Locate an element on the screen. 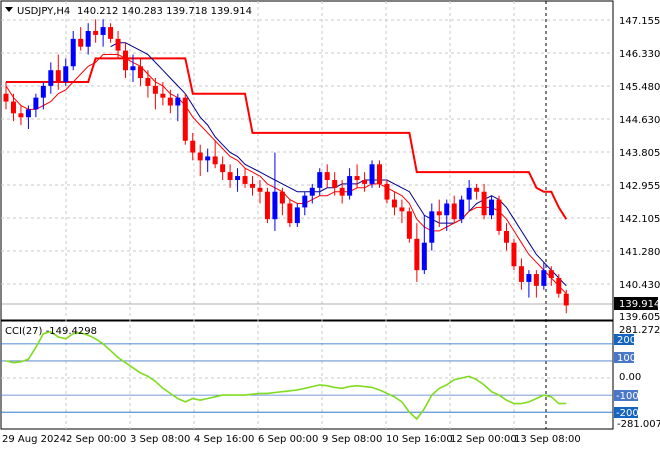  time-tick: 12 Sep 00:00 is located at coordinates (483, 439).